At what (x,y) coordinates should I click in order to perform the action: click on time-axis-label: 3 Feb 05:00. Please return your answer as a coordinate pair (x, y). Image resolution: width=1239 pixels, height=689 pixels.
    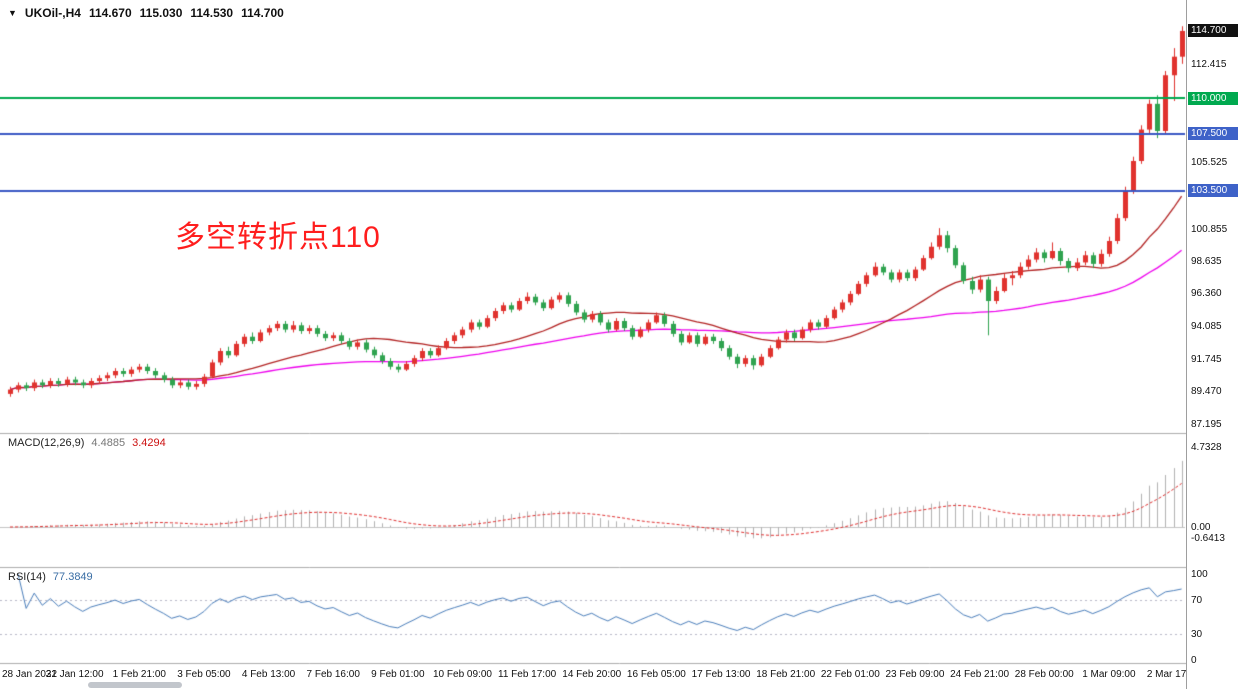
    Looking at the image, I should click on (204, 674).